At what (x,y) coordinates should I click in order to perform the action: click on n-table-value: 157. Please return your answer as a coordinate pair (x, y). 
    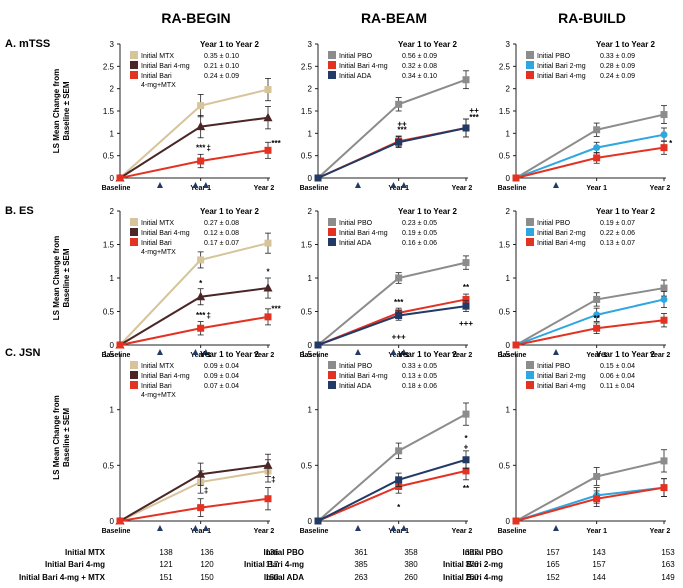
    Looking at the image, I should click on (553, 552).